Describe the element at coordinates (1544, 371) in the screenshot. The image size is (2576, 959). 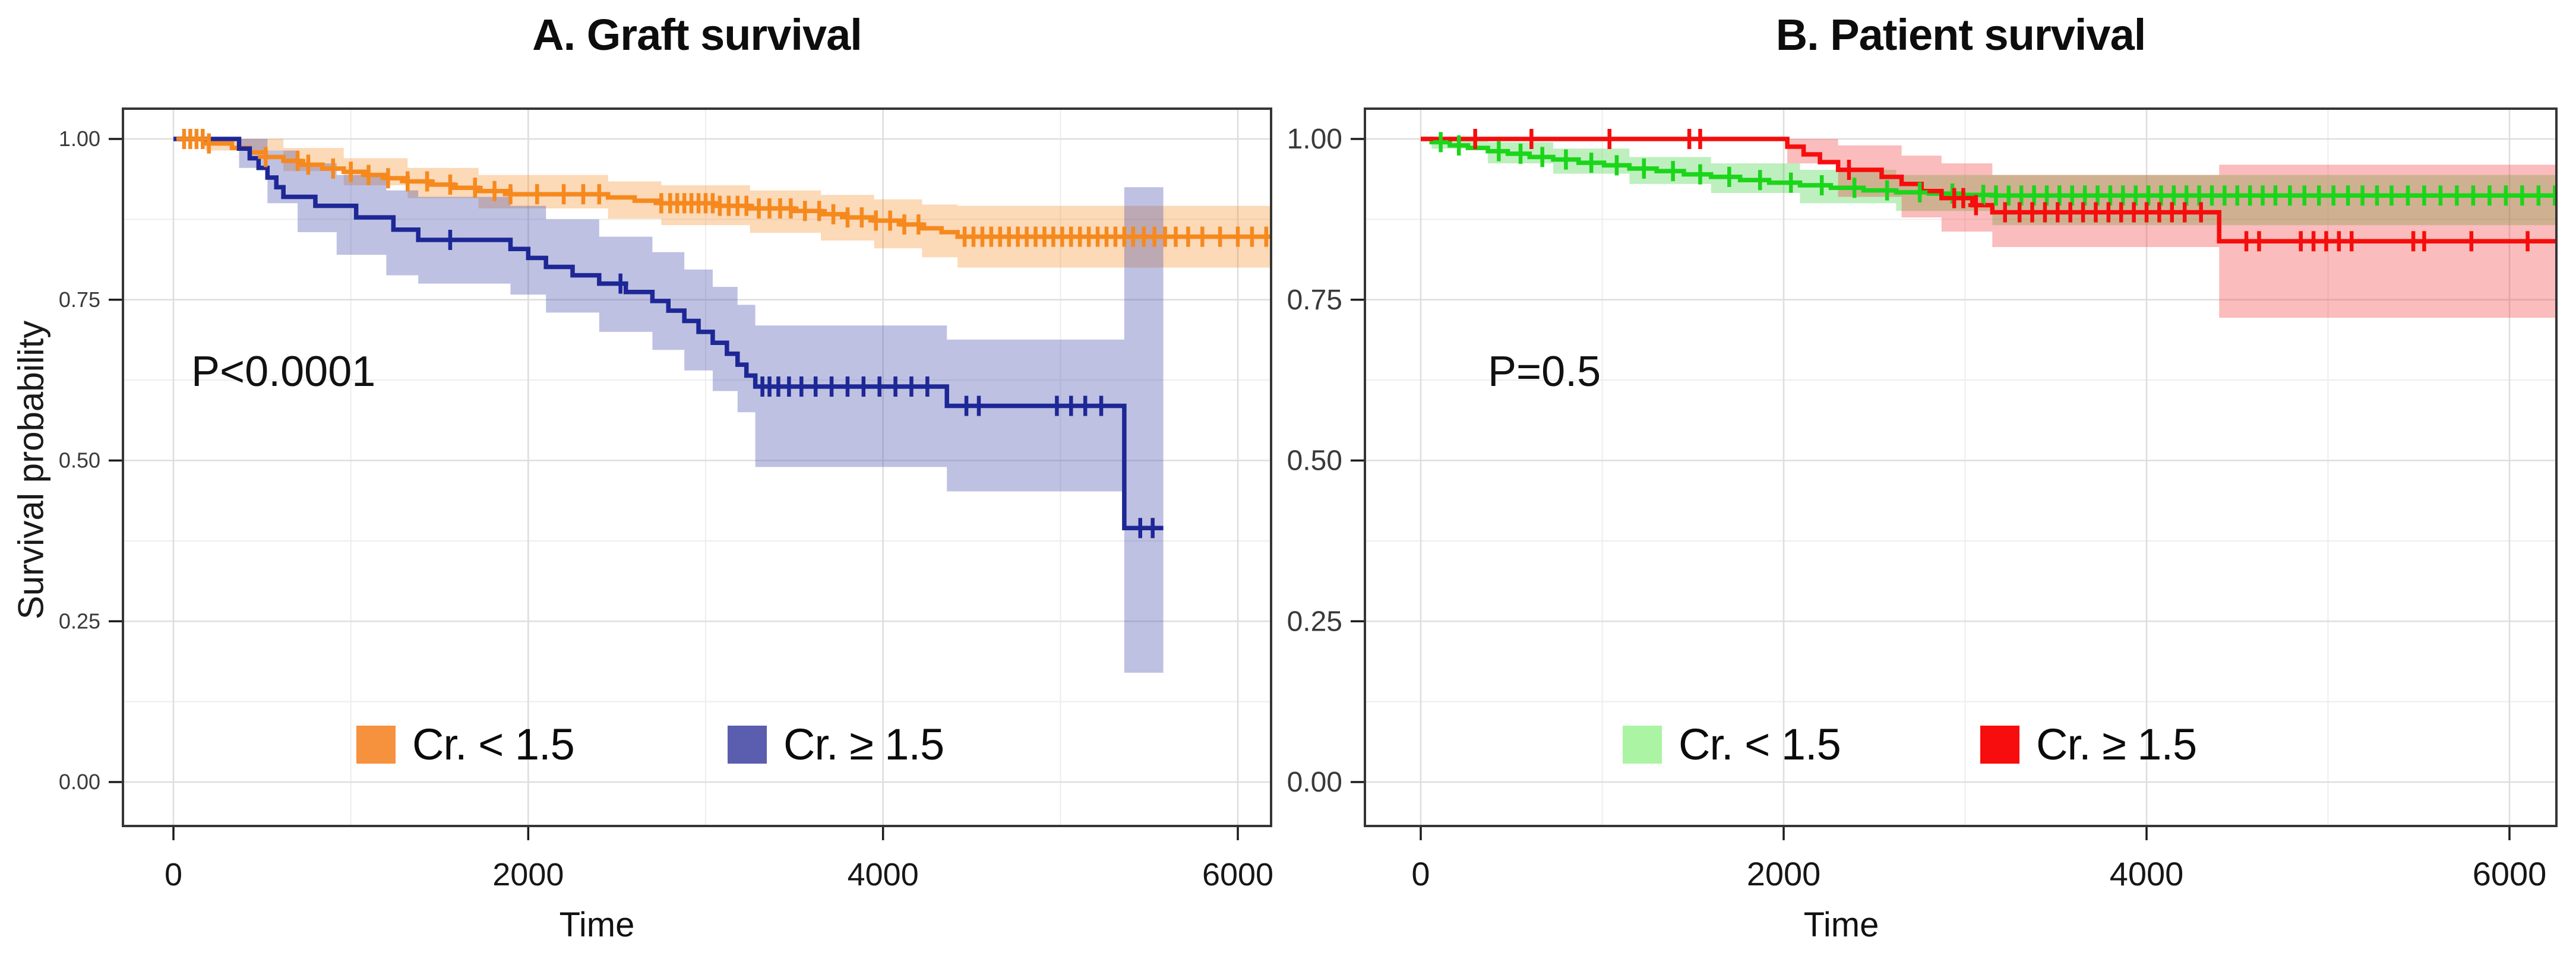
I see `panel-b-pvalue: P=0.5` at that location.